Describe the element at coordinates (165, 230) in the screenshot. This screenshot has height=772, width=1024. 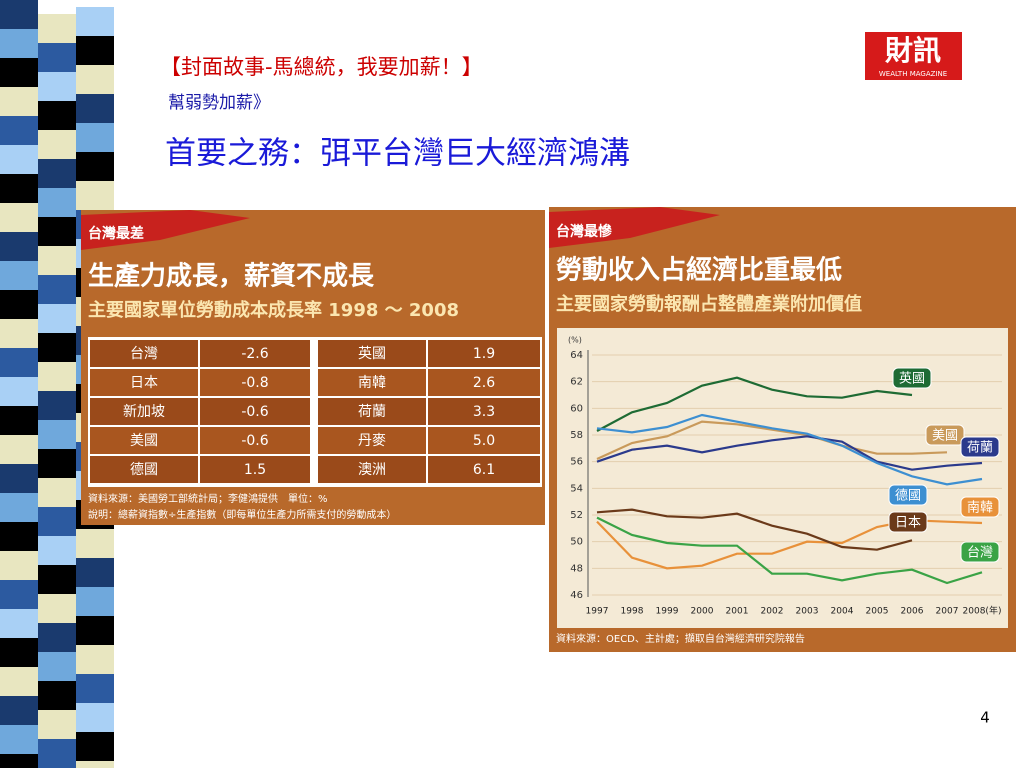
I see `badge-bg` at that location.